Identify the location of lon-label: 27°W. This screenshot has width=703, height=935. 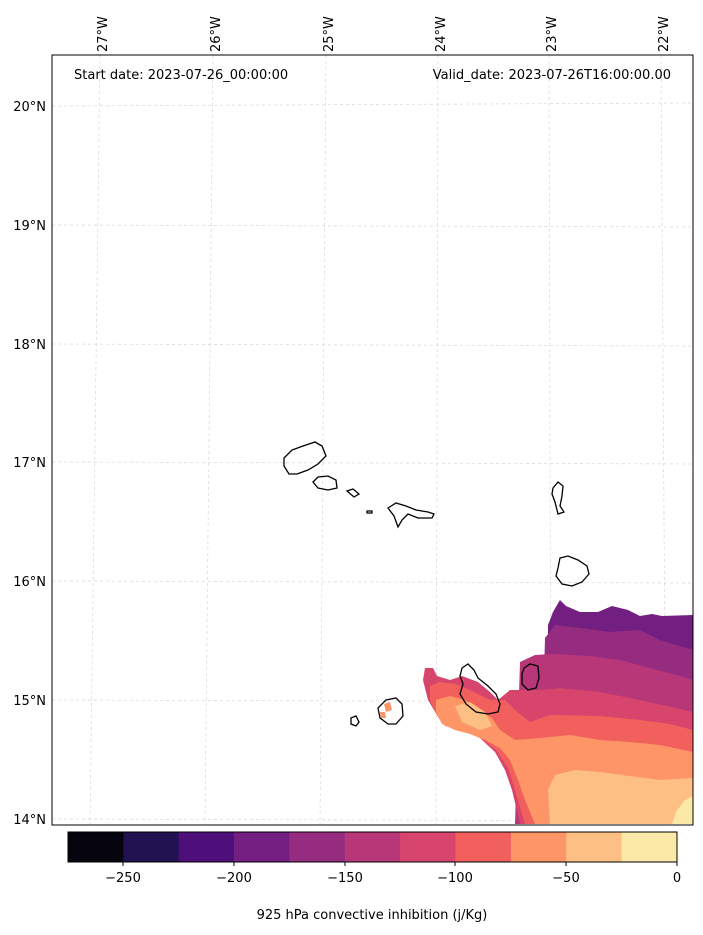
(103, 34).